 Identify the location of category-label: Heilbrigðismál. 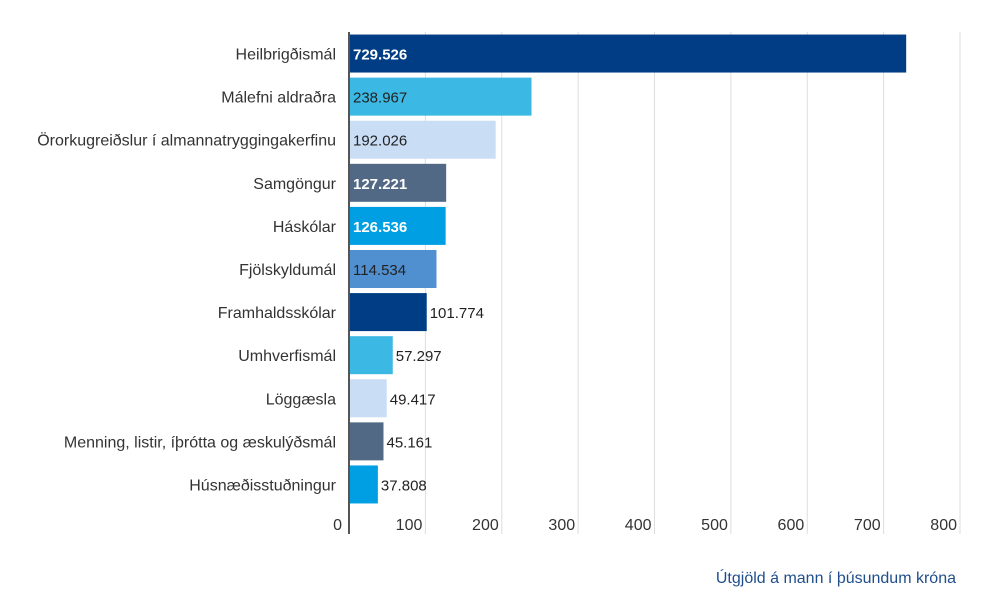
(286, 55).